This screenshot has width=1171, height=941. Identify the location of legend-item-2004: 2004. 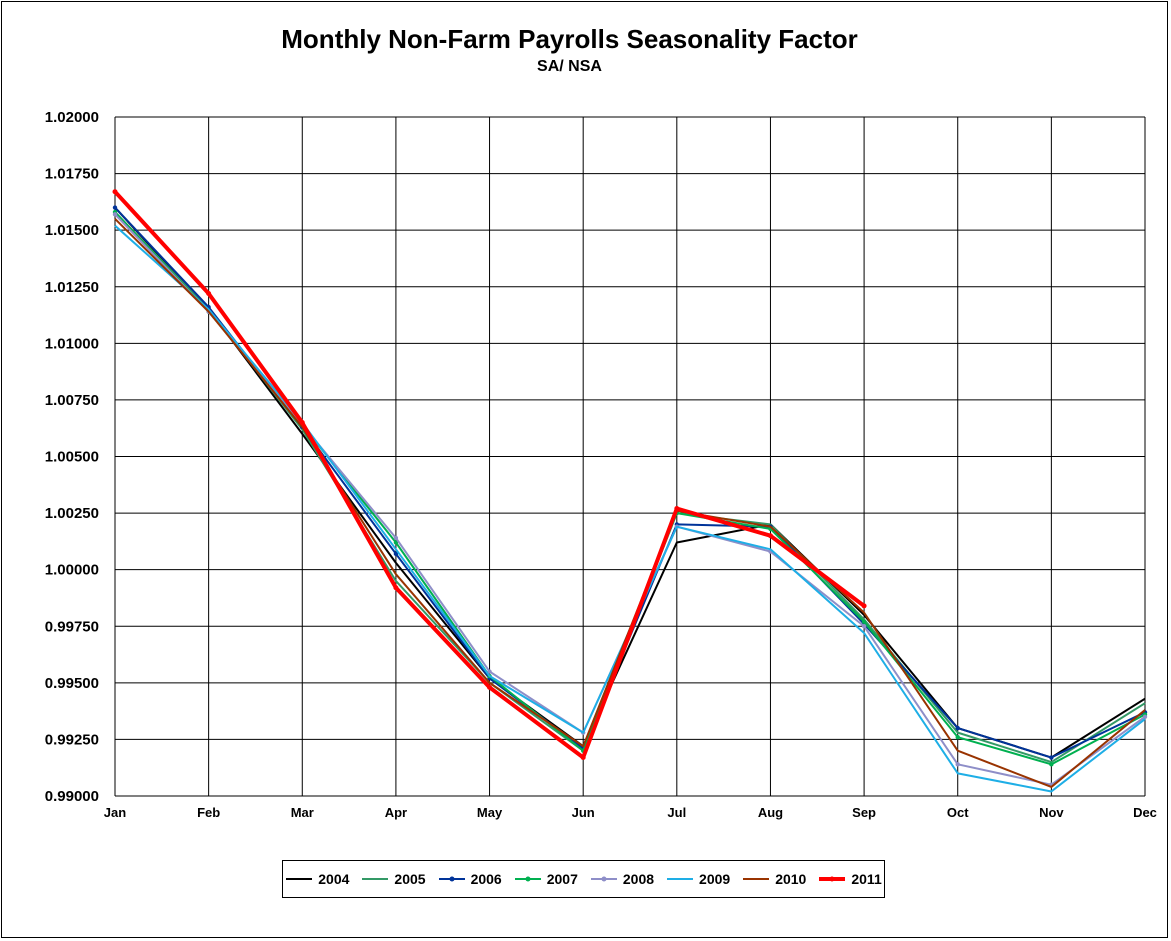
(317, 879).